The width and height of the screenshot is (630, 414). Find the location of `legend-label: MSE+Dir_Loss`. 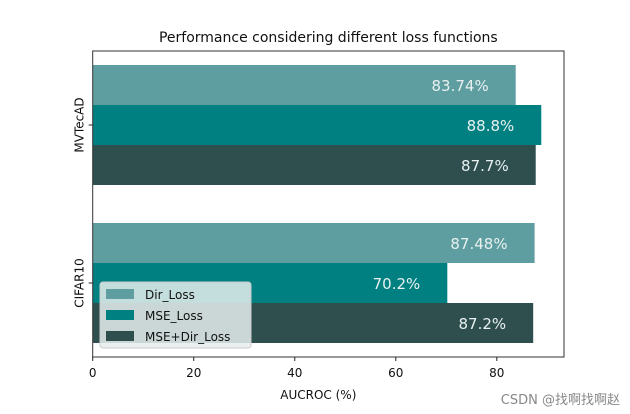

legend-label: MSE+Dir_Loss is located at coordinates (187, 337).